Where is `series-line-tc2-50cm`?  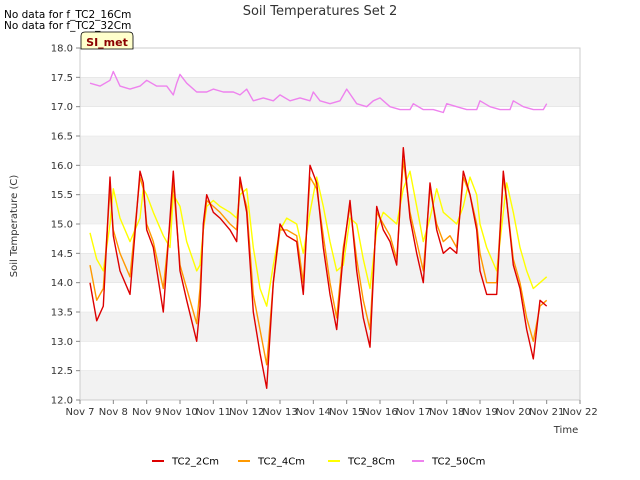 series-line-tc2-50cm is located at coordinates (318, 92).